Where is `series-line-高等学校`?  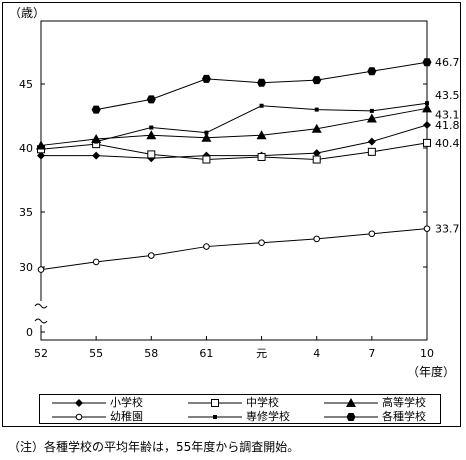 series-line-高等学校 is located at coordinates (234, 126).